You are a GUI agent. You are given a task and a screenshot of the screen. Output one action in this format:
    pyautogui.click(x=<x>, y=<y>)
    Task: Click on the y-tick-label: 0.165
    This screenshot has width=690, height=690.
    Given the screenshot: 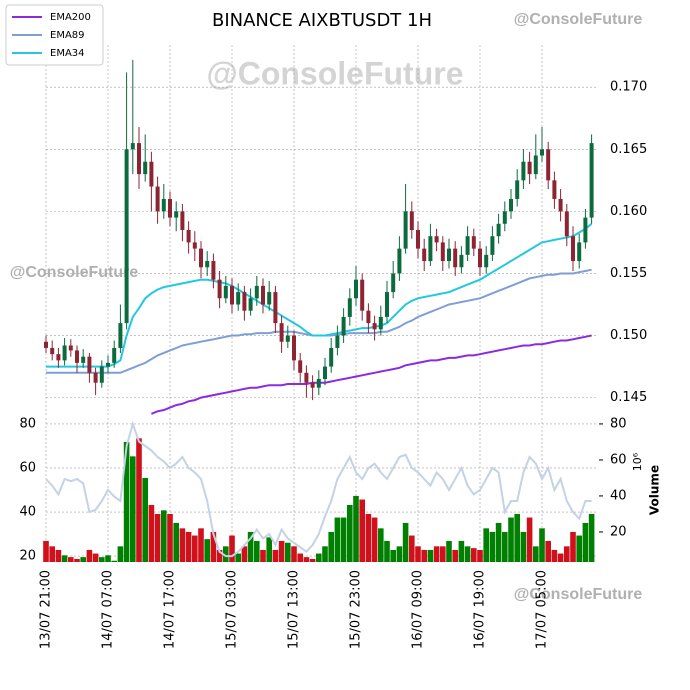 What is the action you would take?
    pyautogui.click(x=628, y=149)
    